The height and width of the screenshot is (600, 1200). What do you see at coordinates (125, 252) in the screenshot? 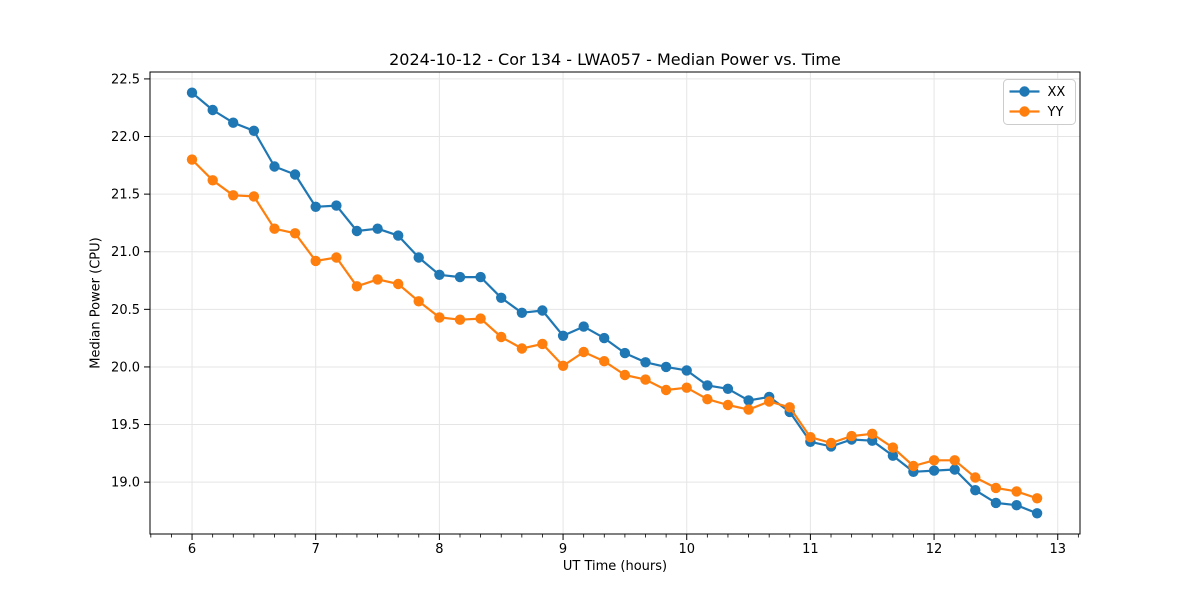
I see `y-tick-label: 21.0` at bounding box center [125, 252].